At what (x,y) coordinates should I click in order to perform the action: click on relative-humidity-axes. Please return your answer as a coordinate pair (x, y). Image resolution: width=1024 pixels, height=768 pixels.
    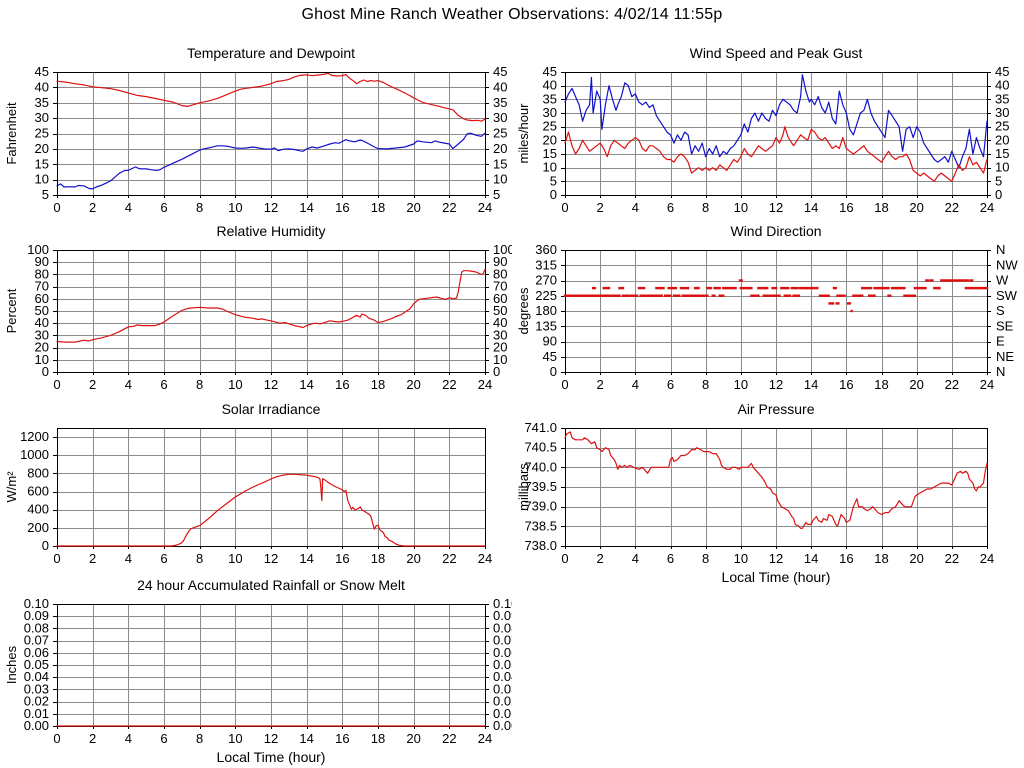
    Looking at the image, I should click on (271, 312).